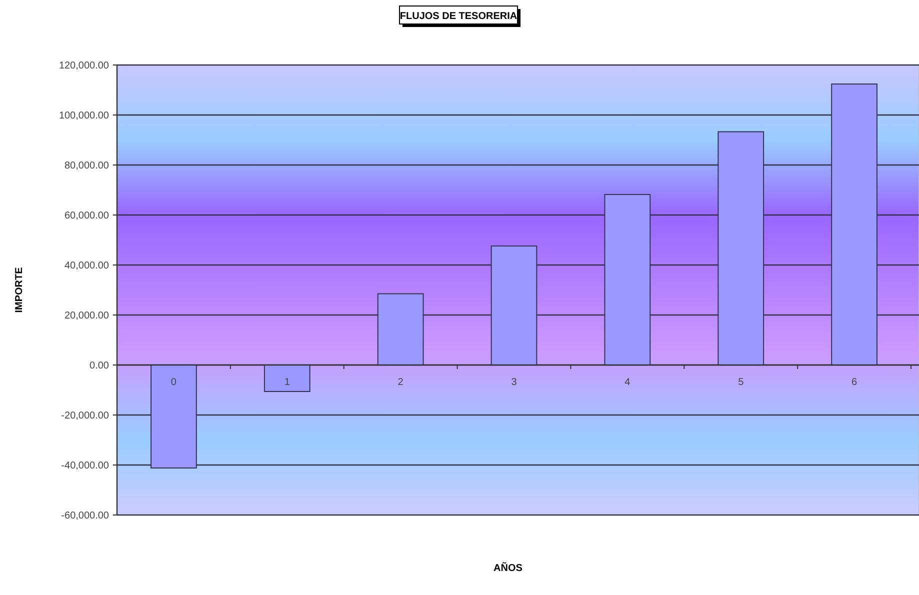  Describe the element at coordinates (87, 216) in the screenshot. I see `y-tick-label: 60,000.00` at that location.